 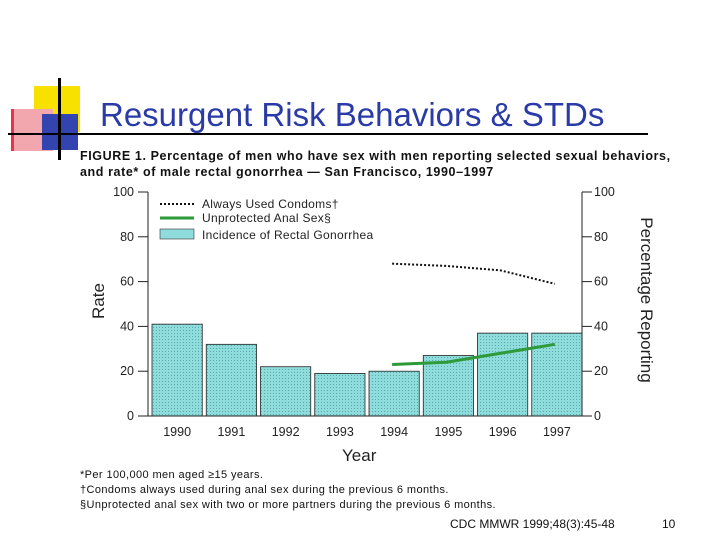 I want to click on source-citation: CDC MMWR 1999;48(3):45-48, so click(x=532, y=524).